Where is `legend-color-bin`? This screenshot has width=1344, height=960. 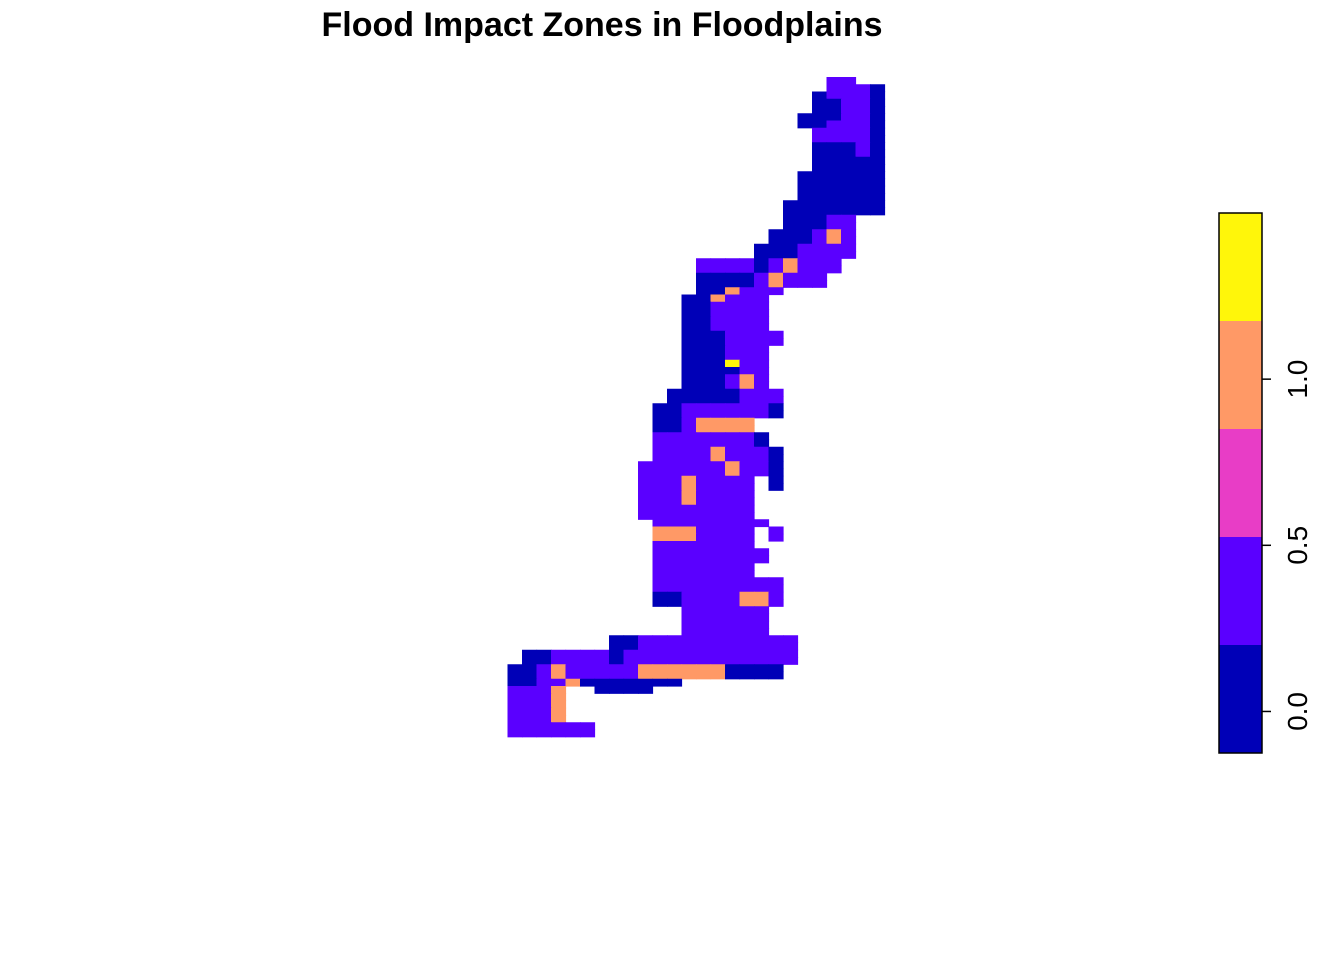 legend-color-bin is located at coordinates (1240, 699).